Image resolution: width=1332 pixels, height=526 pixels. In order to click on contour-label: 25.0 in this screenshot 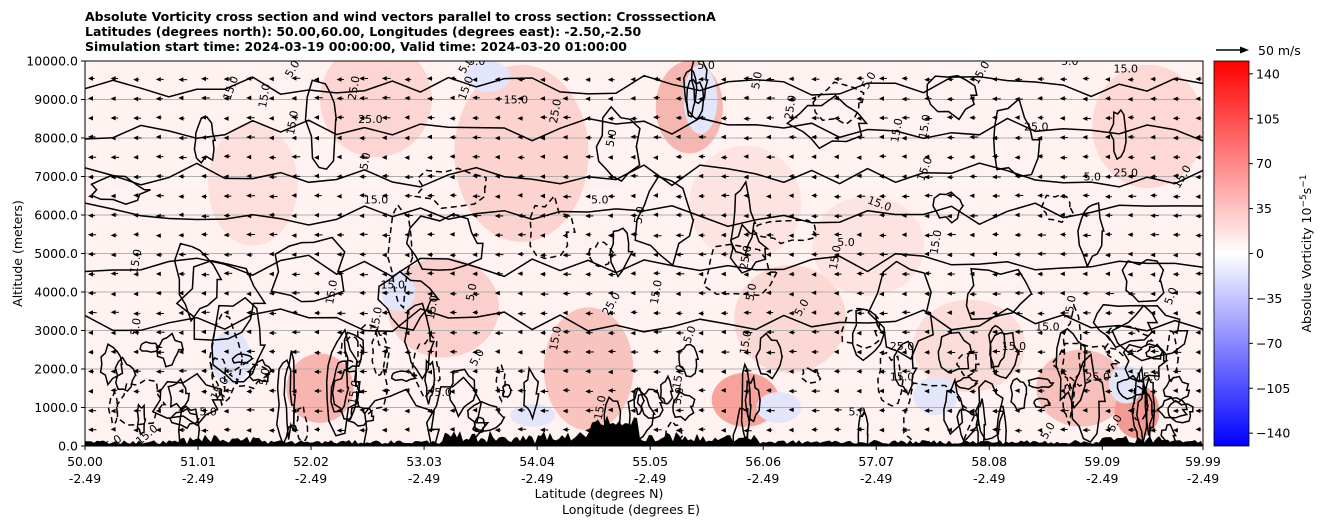, I will do `click(555, 111)`.